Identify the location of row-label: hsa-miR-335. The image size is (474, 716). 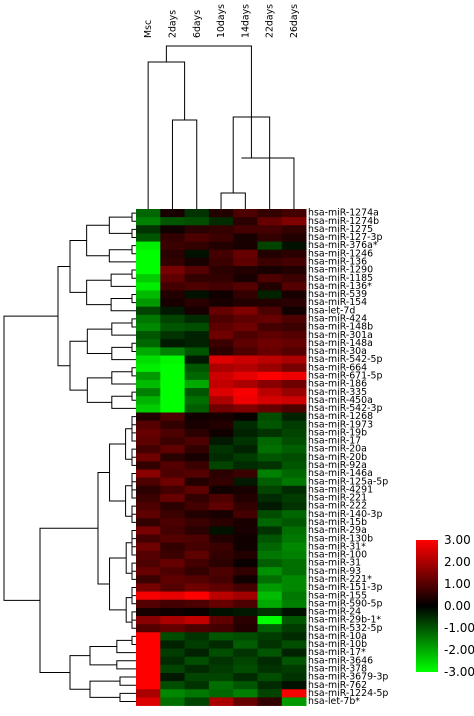
(337, 392).